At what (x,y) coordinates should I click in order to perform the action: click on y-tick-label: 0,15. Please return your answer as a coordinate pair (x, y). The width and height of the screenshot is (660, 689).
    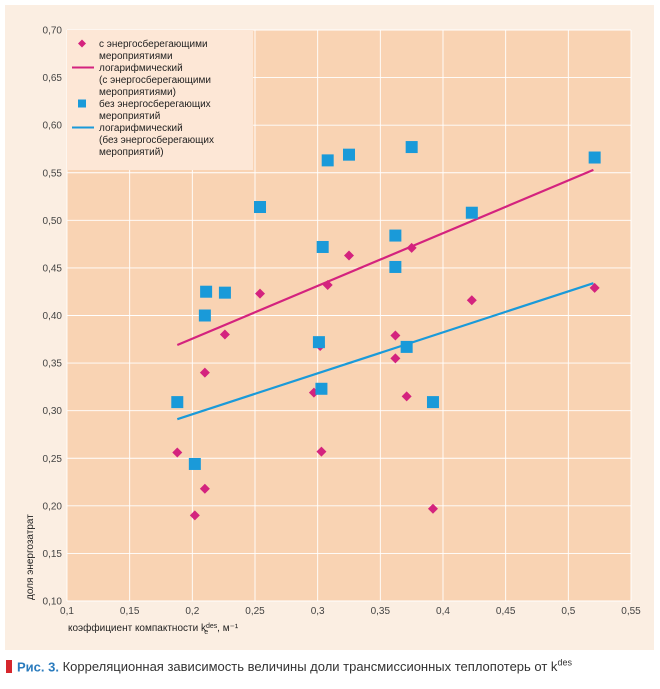
    Looking at the image, I should click on (53, 554).